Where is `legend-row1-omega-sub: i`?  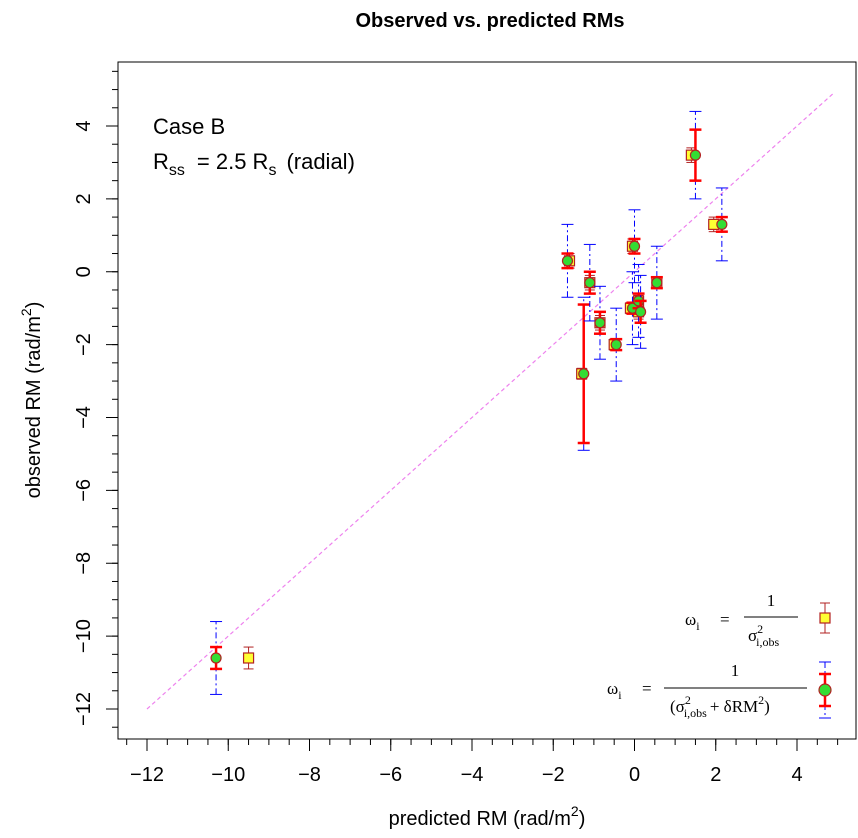
legend-row1-omega-sub: i is located at coordinates (698, 626).